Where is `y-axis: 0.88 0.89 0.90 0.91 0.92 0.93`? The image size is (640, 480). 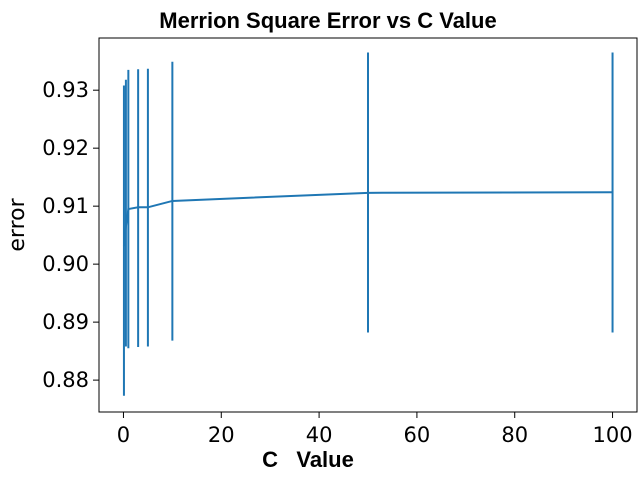
y-axis: 0.88 0.89 0.90 0.91 0.92 0.93 is located at coordinates (70, 235).